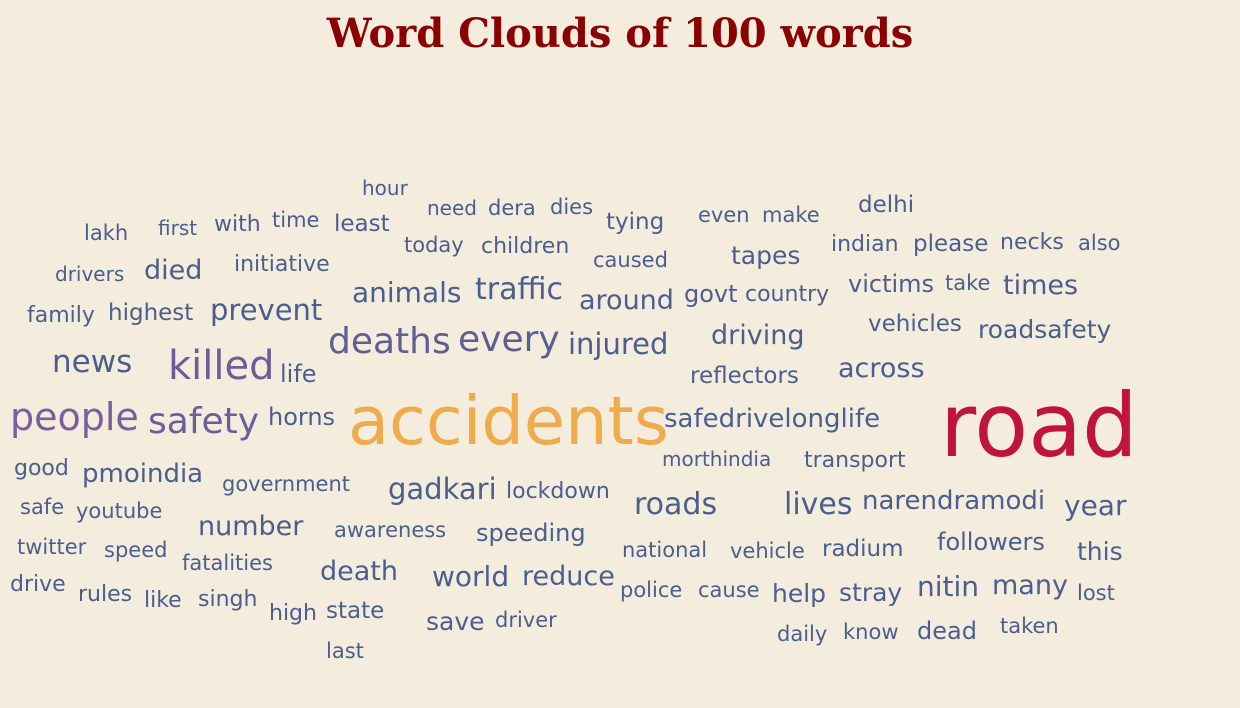 This screenshot has width=1240, height=708. What do you see at coordinates (471, 576) in the screenshot?
I see `word-world: world` at bounding box center [471, 576].